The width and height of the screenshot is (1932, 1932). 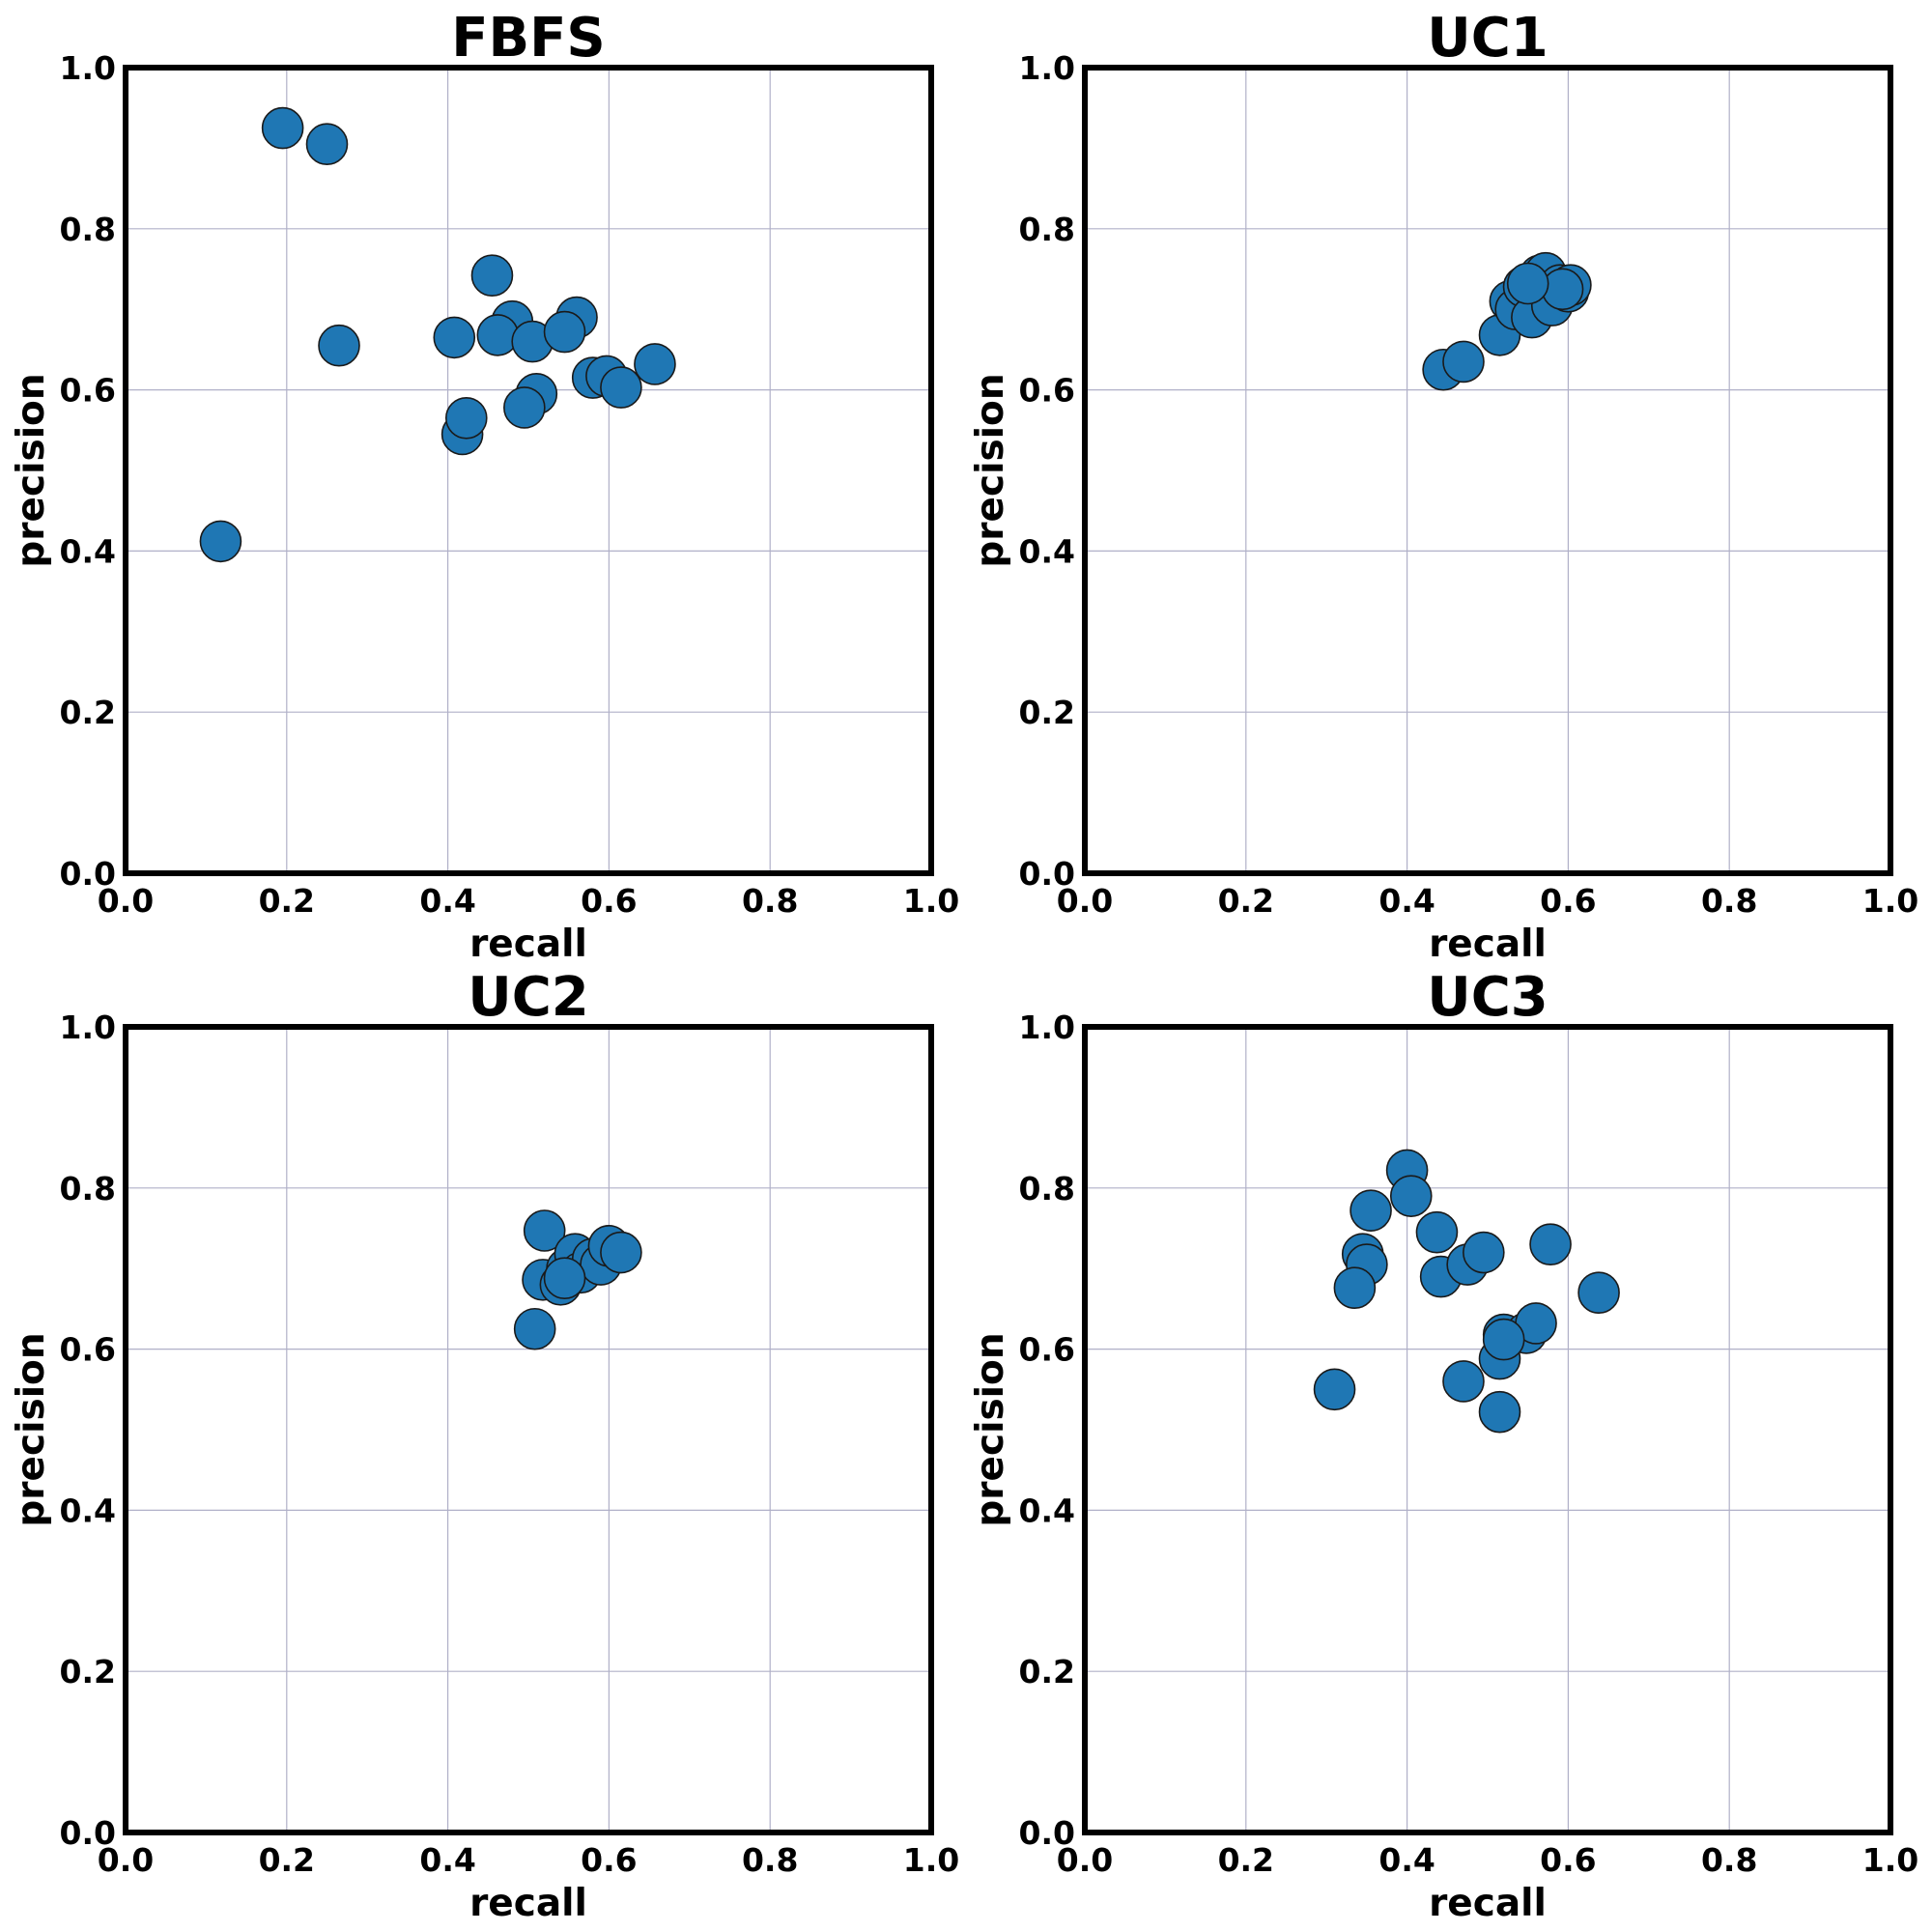 I want to click on subplot-title: UC2, so click(x=528, y=997).